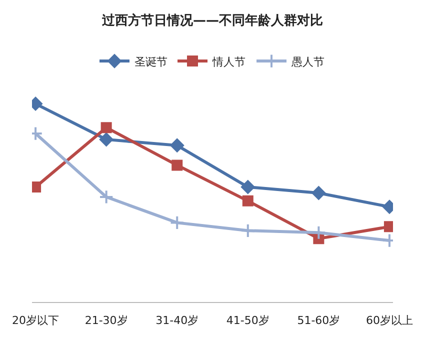  What do you see at coordinates (36, 321) in the screenshot?
I see `x-tick-label: 20岁以下` at bounding box center [36, 321].